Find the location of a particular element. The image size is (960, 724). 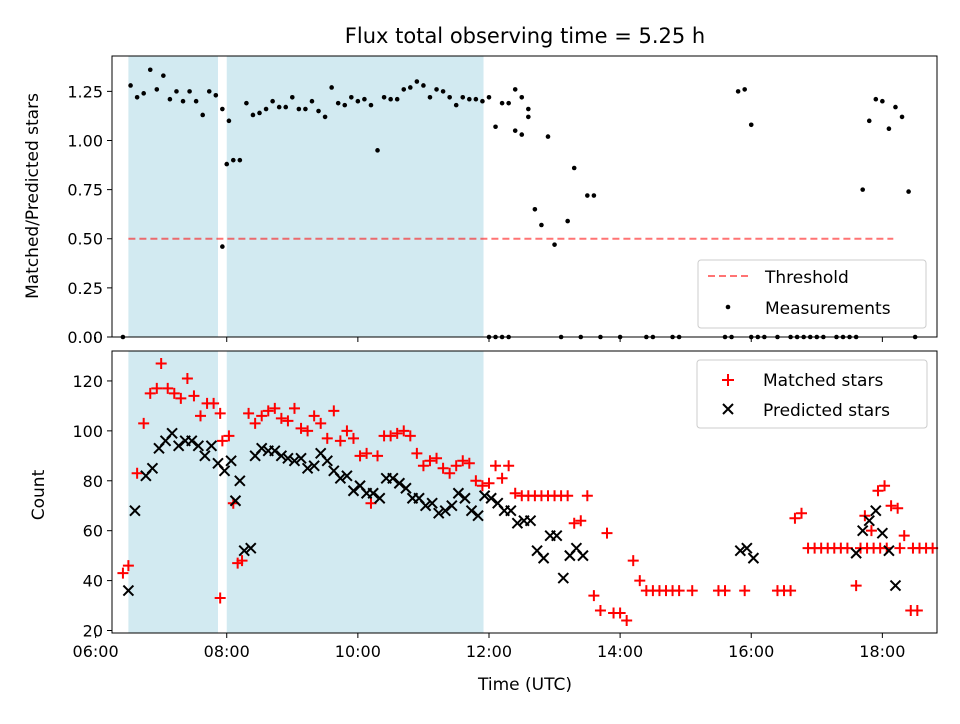

top-y-axis-label: Matched/Predicted stars is located at coordinates (33, 196).